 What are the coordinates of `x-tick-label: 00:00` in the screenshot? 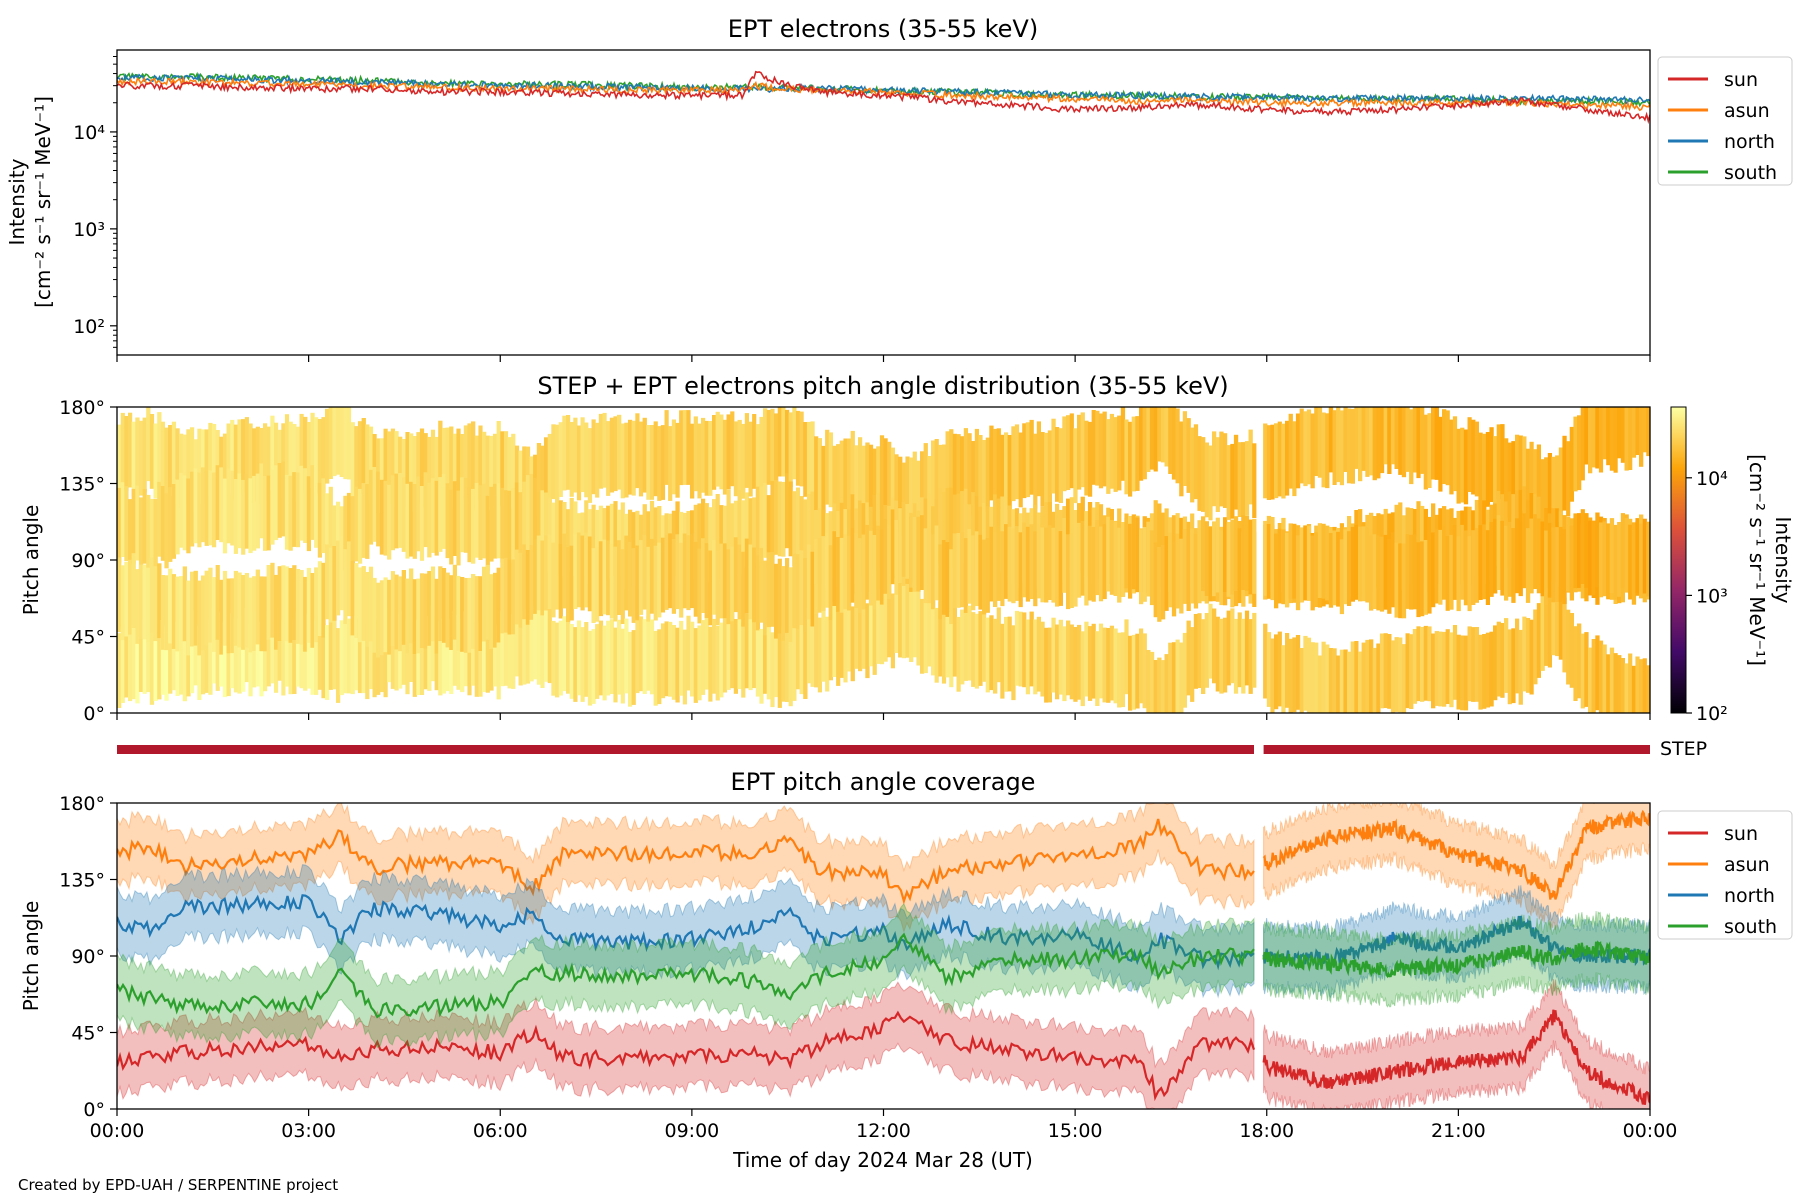 It's located at (117, 1131).